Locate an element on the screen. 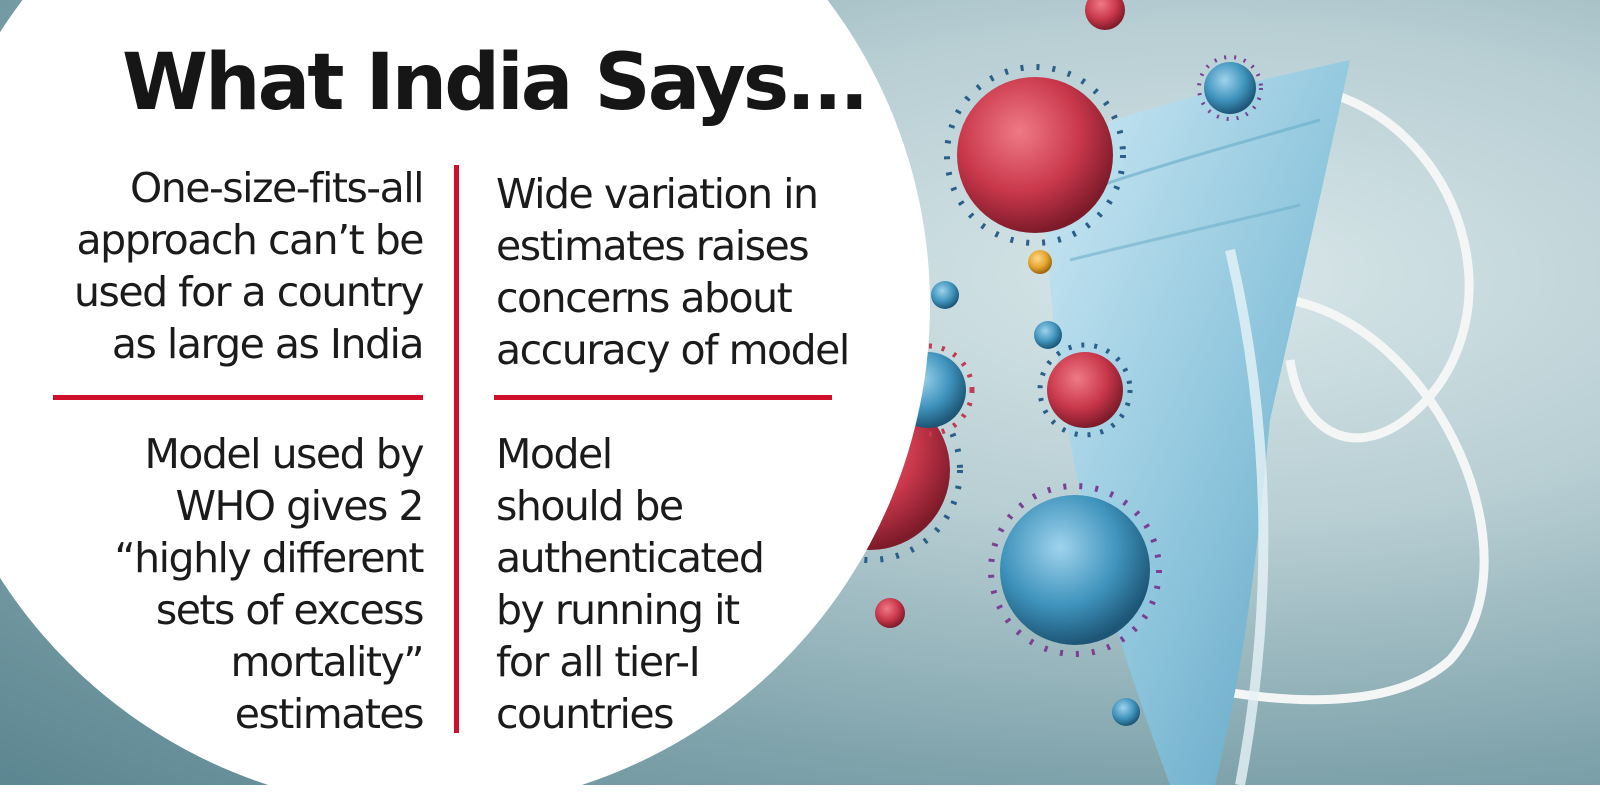 Image resolution: width=1600 pixels, height=810 pixels. vertical-divider is located at coordinates (456, 449).